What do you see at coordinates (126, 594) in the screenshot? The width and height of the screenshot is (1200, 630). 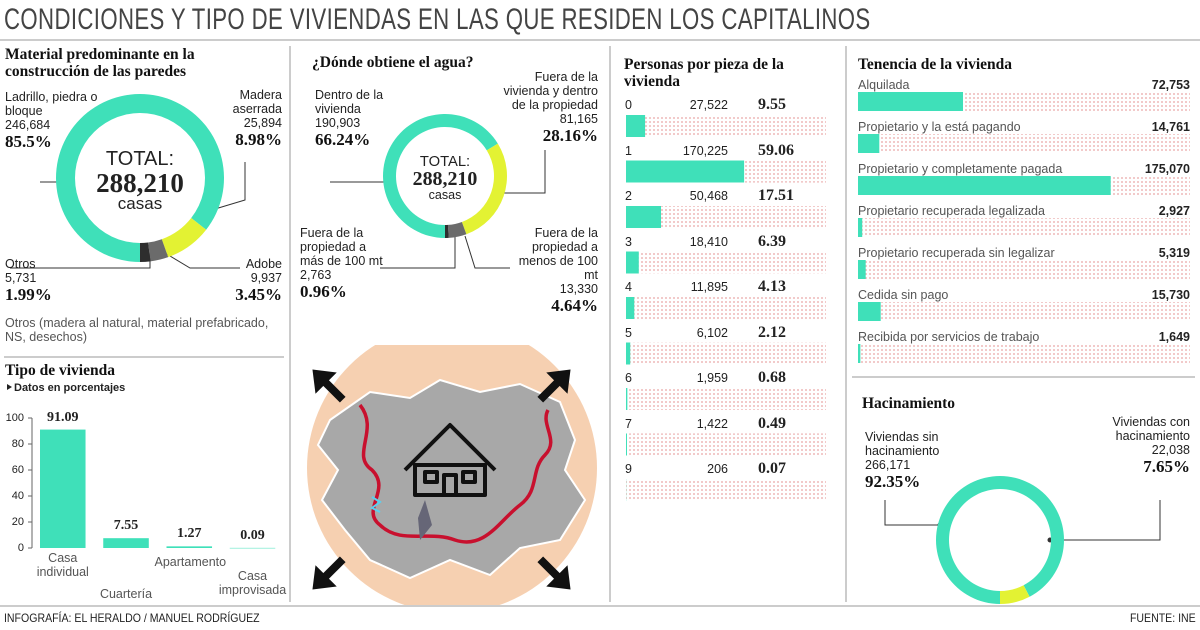 I see `x-tick-label: Cuartería` at bounding box center [126, 594].